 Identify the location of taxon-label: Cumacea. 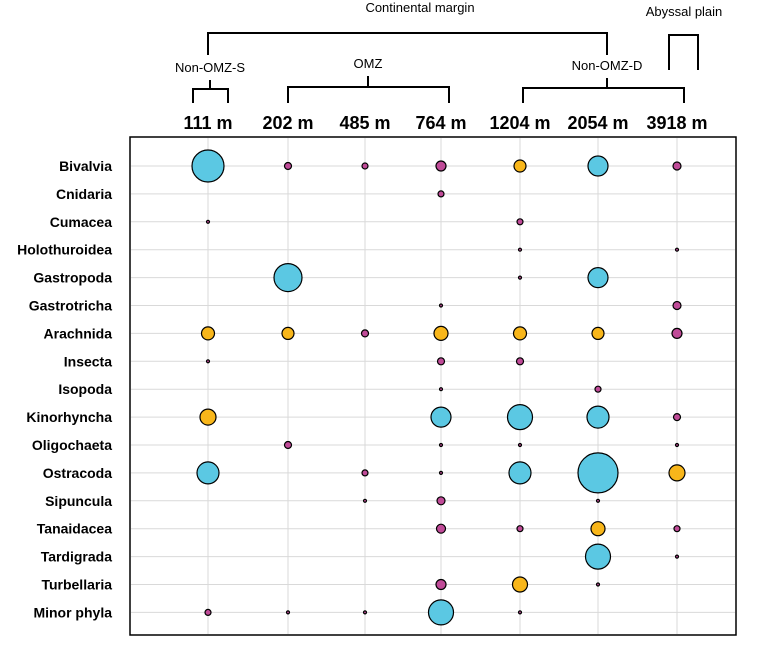
(81, 222).